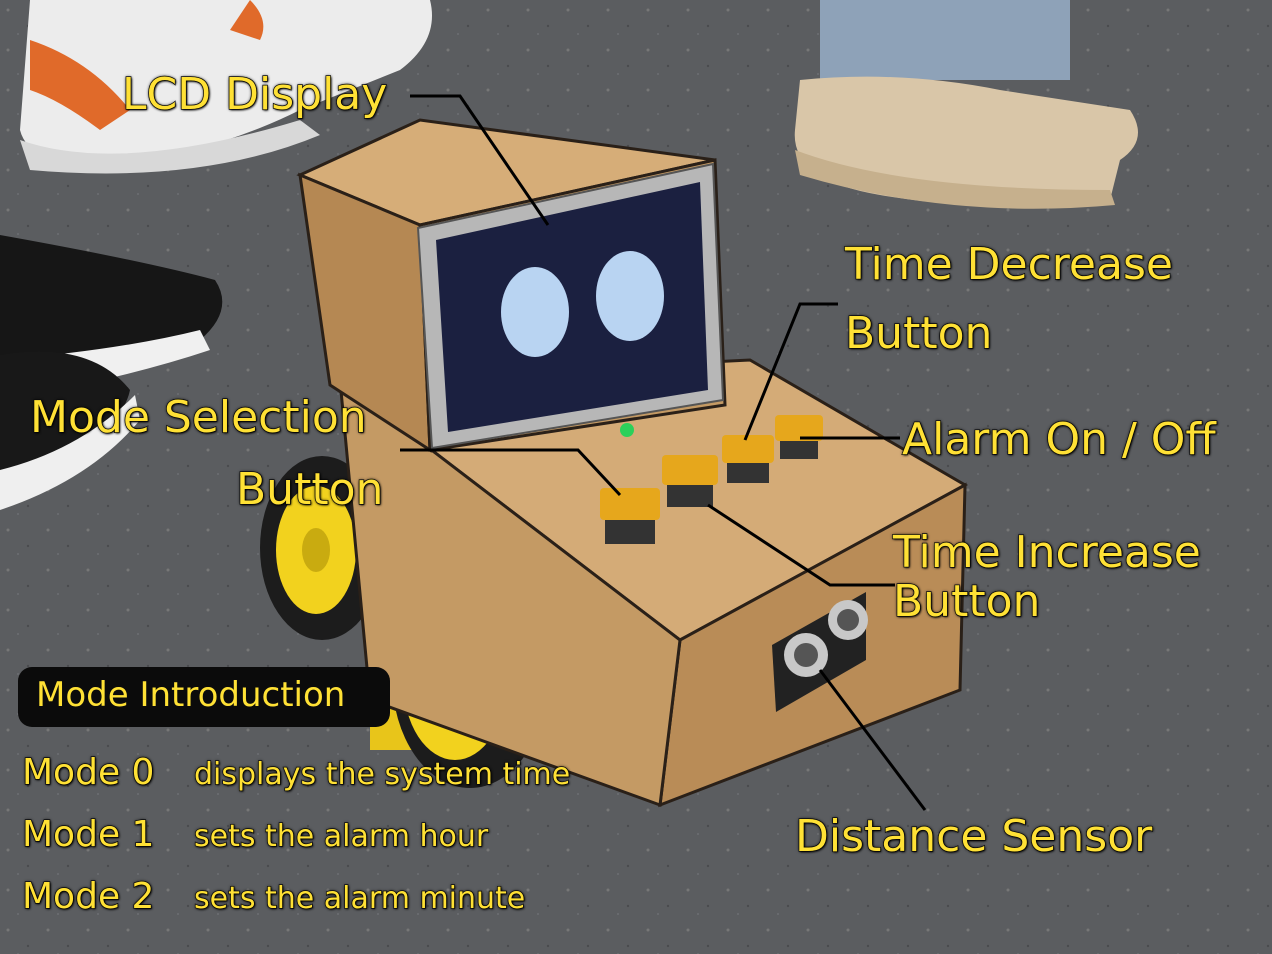  I want to click on leader-decrease, so click(790, 371).